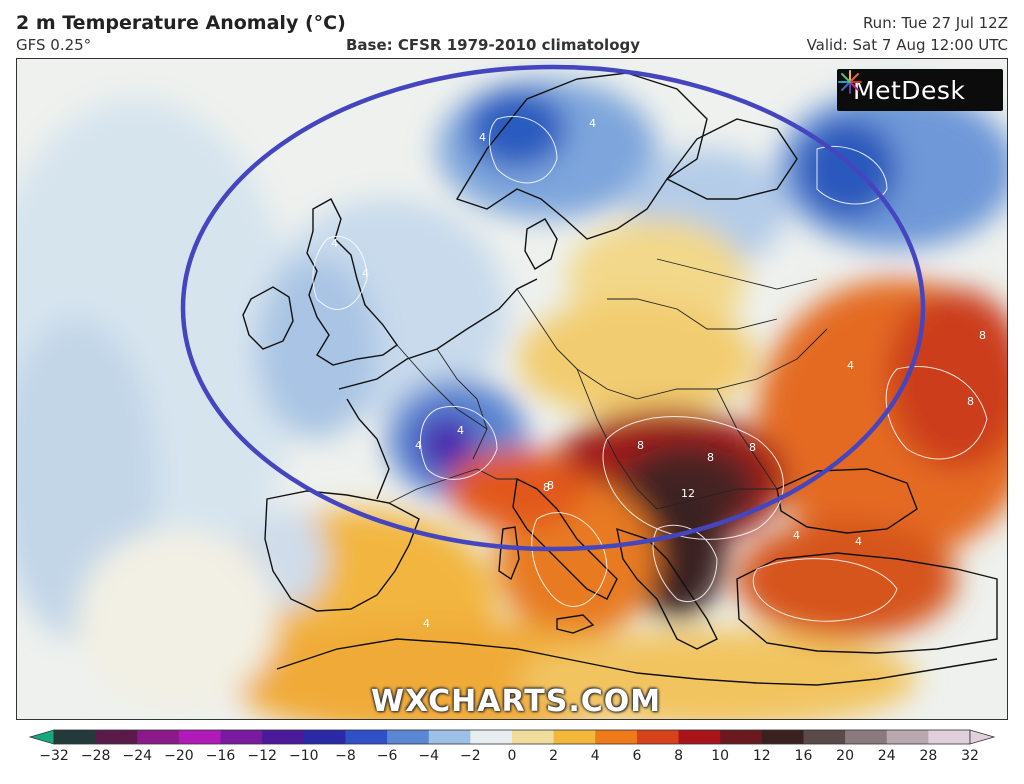 Image resolution: width=1024 pixels, height=784 pixels. What do you see at coordinates (95, 756) in the screenshot?
I see `colorbar-tick-label: −28` at bounding box center [95, 756].